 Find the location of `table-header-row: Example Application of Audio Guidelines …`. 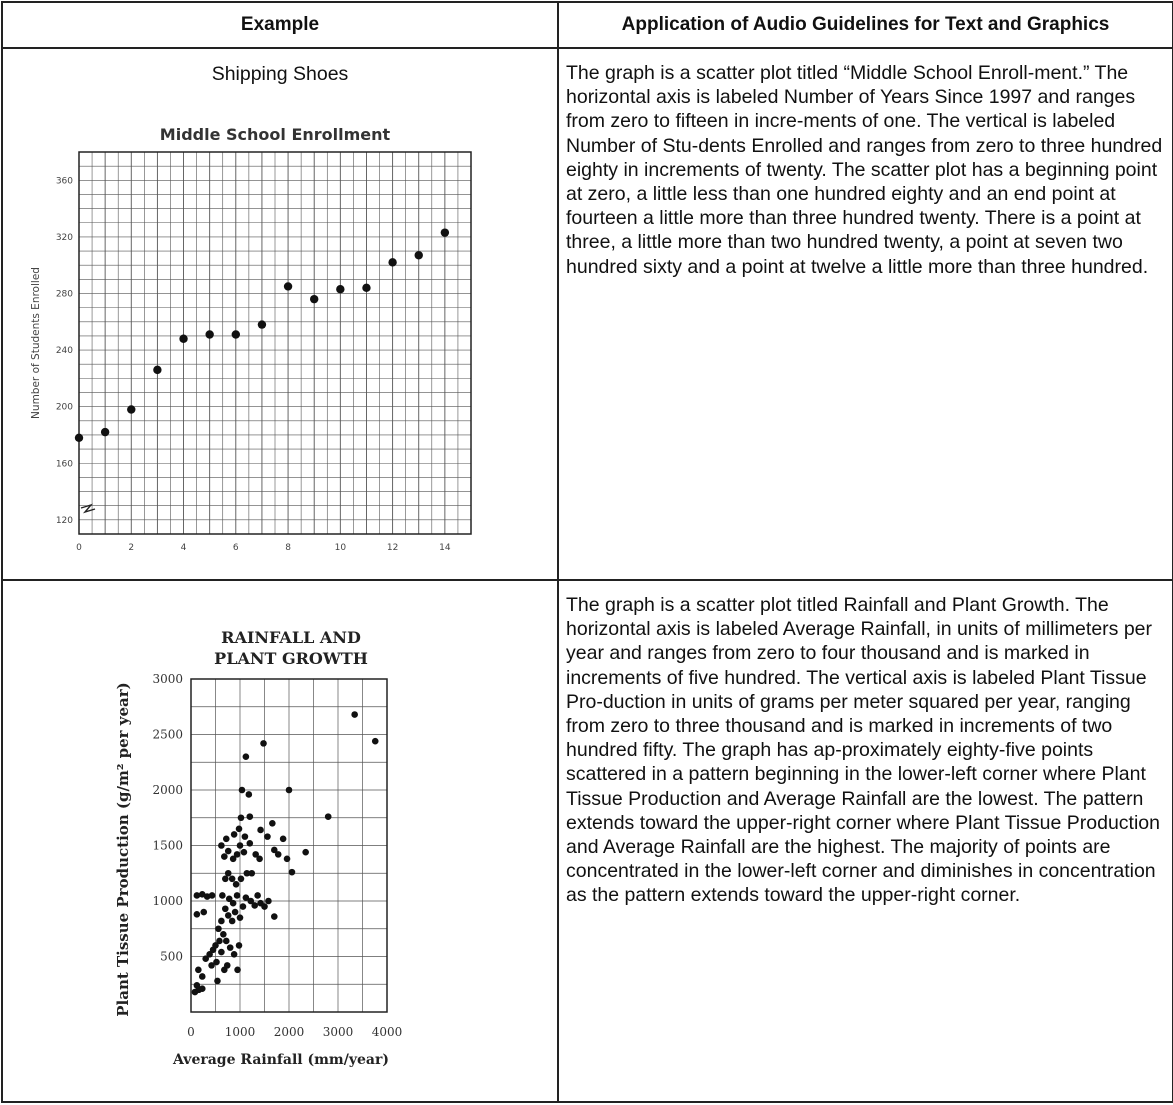

table-header-row: Example Application of Audio Guidelines … is located at coordinates (587, 25).